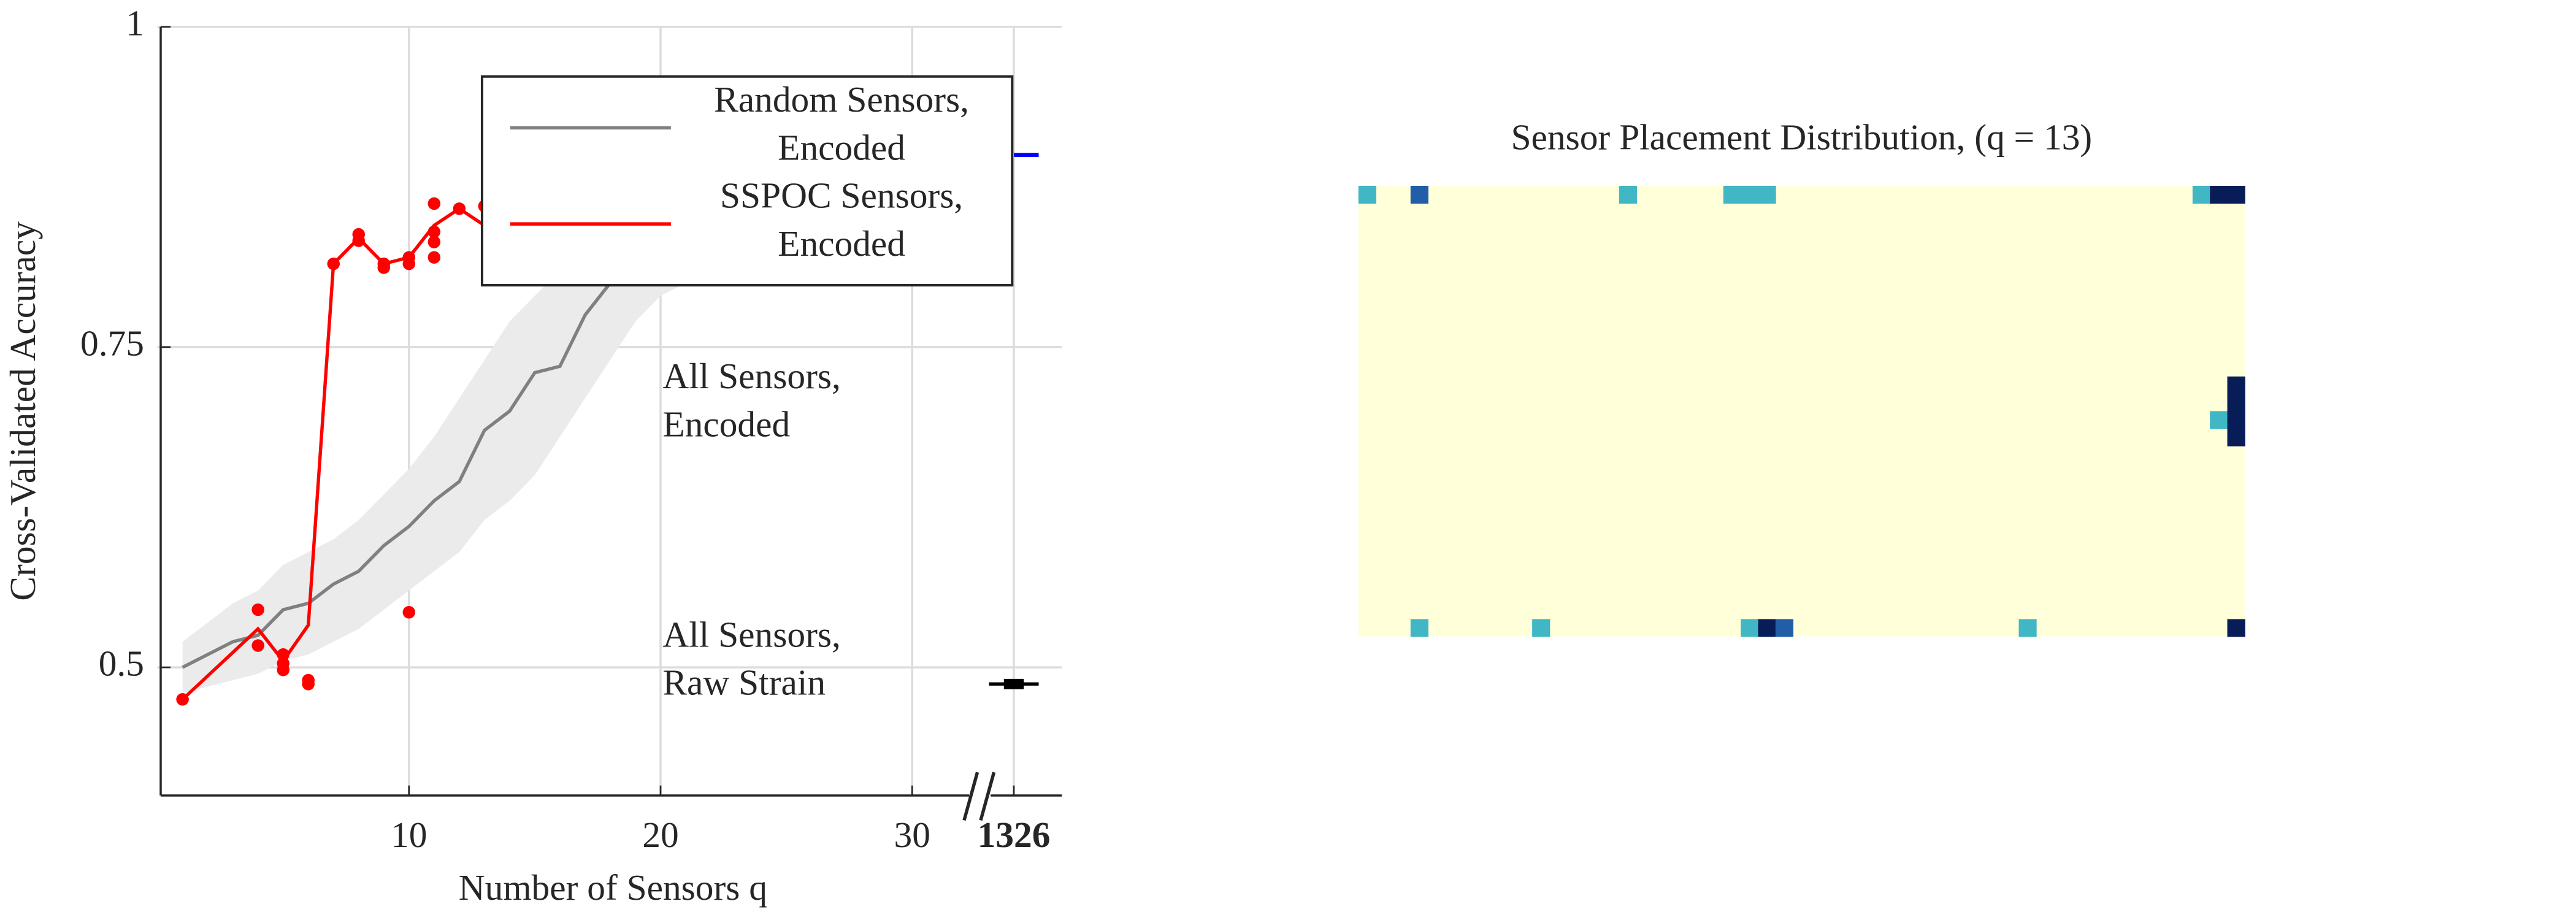  Describe the element at coordinates (135, 22) in the screenshot. I see `y-tick-label: 1` at that location.